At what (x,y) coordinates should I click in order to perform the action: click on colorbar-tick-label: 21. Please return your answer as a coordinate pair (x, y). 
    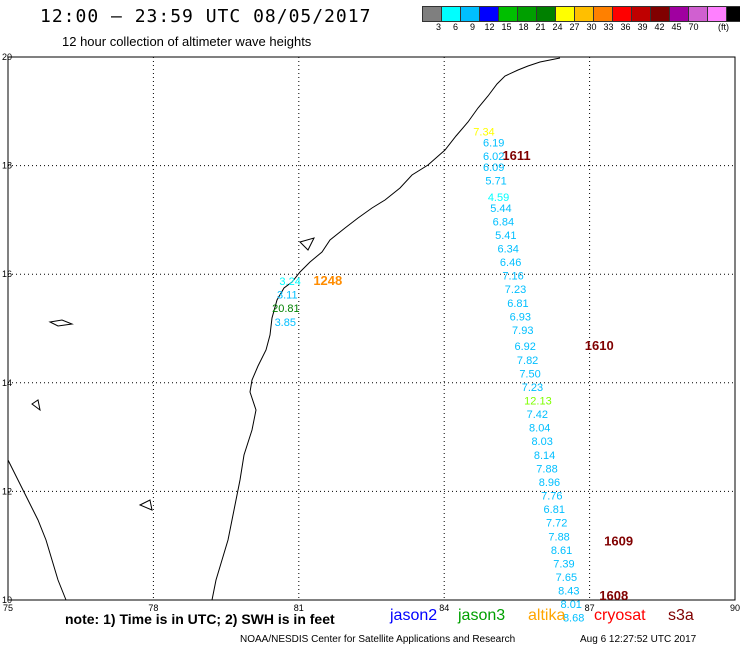
    Looking at the image, I should click on (540, 27).